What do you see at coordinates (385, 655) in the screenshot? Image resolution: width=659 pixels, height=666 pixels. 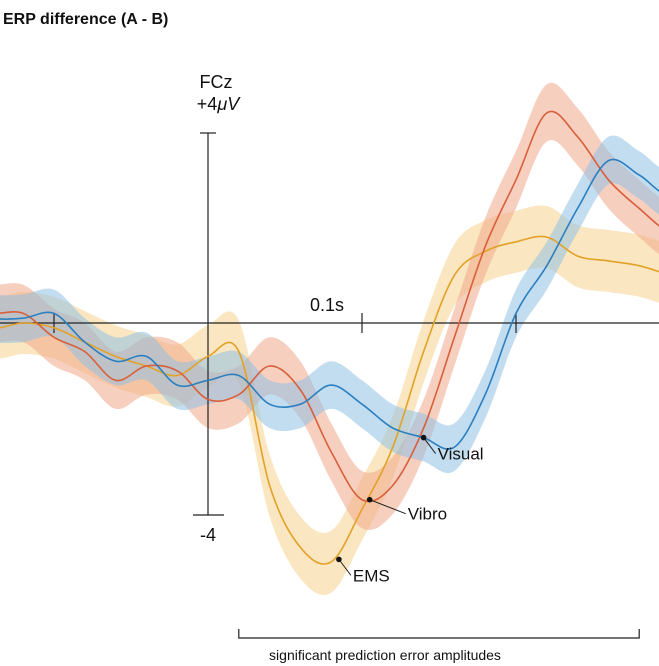 I see `significance-label: significant prediction error amplitudes` at bounding box center [385, 655].